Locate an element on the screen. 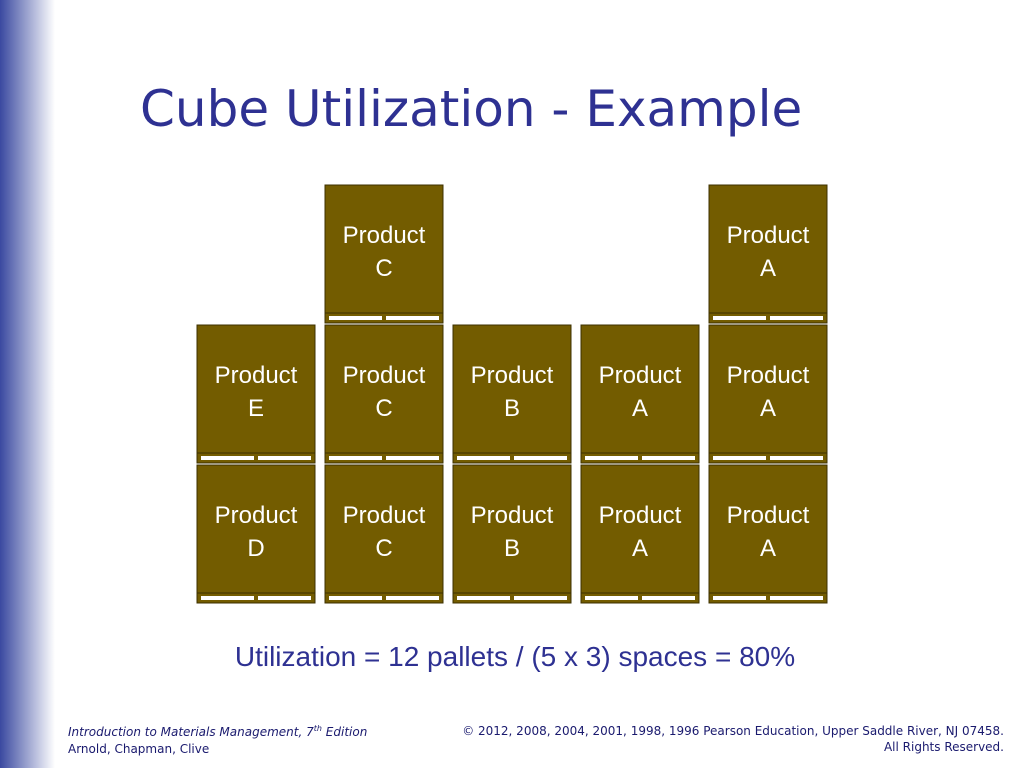 This screenshot has width=1024, height=768. footer-rights: All Rights Reserved. is located at coordinates (944, 747).